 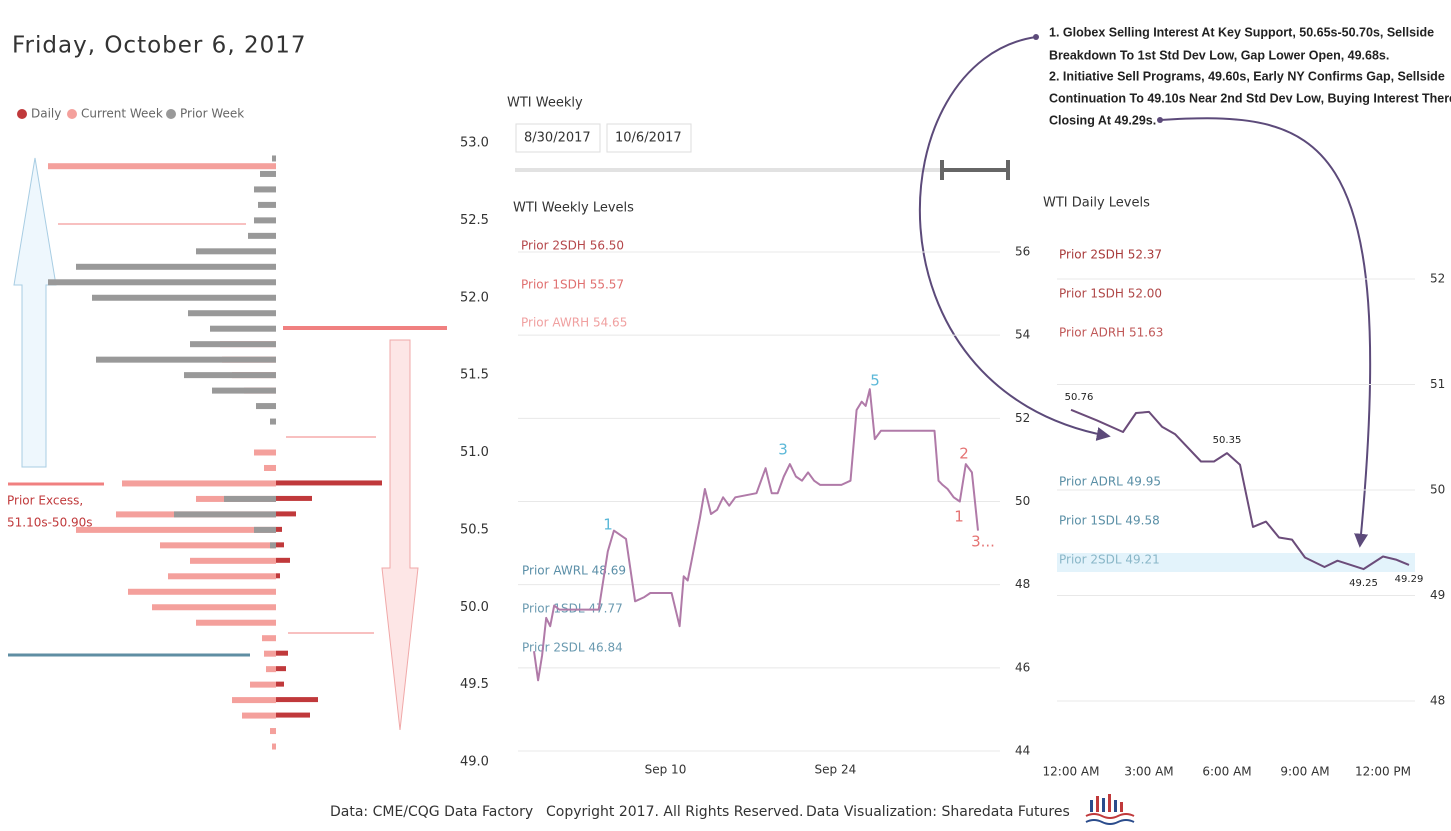 What do you see at coordinates (1227, 440) in the screenshot?
I see `data-label: 50.35` at bounding box center [1227, 440].